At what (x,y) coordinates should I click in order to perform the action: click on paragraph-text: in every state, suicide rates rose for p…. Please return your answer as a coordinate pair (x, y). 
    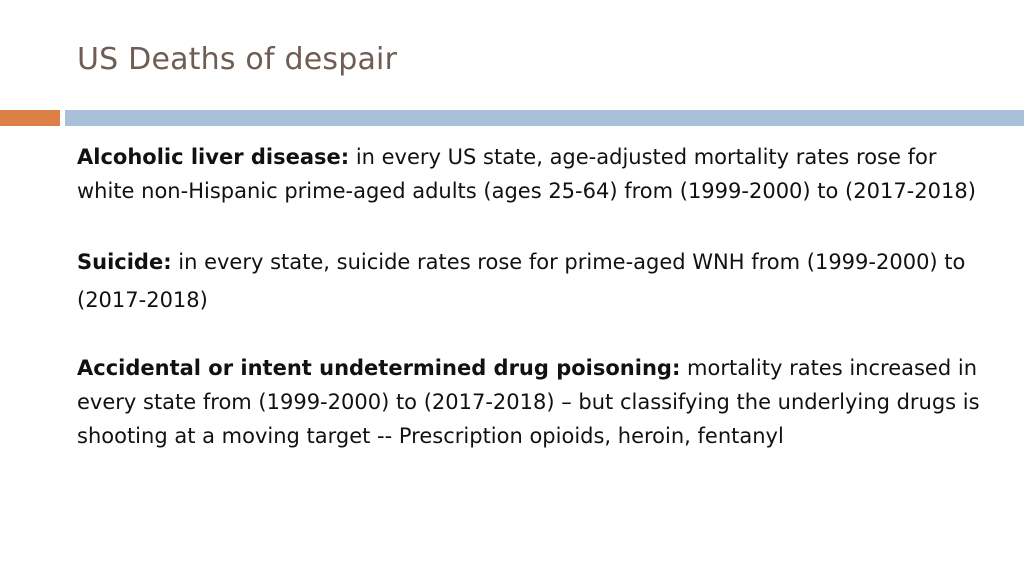
    Looking at the image, I should click on (521, 281).